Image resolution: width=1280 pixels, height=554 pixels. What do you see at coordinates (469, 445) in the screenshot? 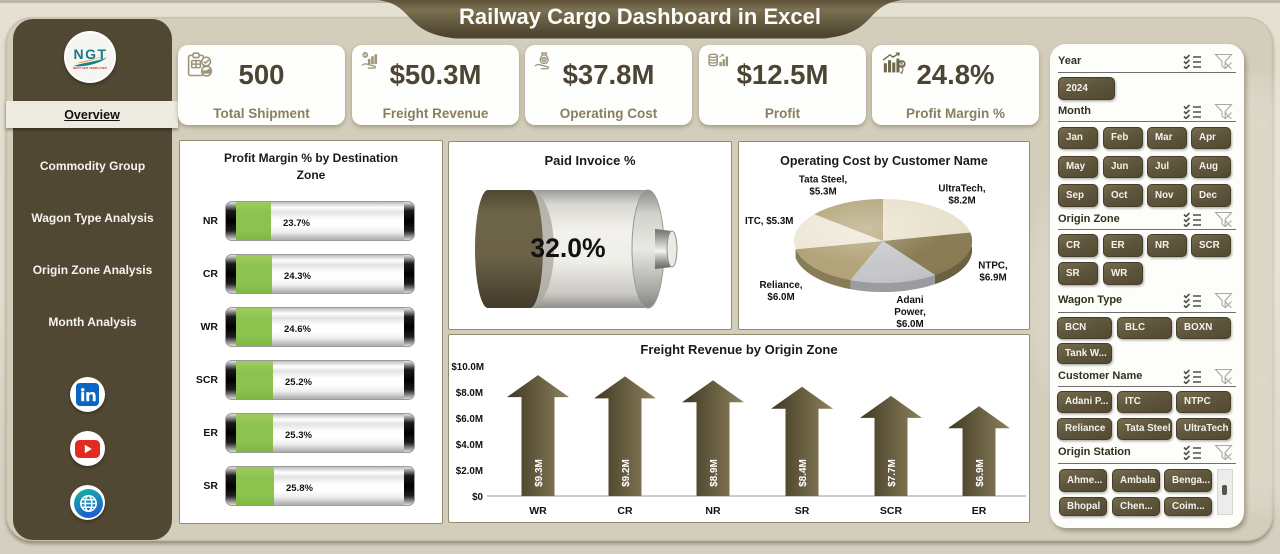
I see `svg-text: $4.0M` at bounding box center [469, 445].